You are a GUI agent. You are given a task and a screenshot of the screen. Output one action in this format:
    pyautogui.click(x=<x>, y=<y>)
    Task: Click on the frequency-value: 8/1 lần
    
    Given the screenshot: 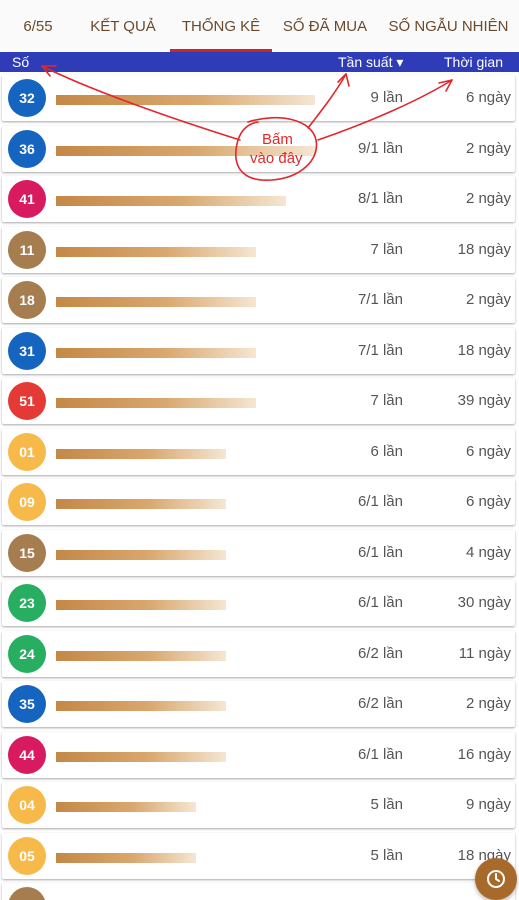 What is the action you would take?
    pyautogui.click(x=380, y=198)
    